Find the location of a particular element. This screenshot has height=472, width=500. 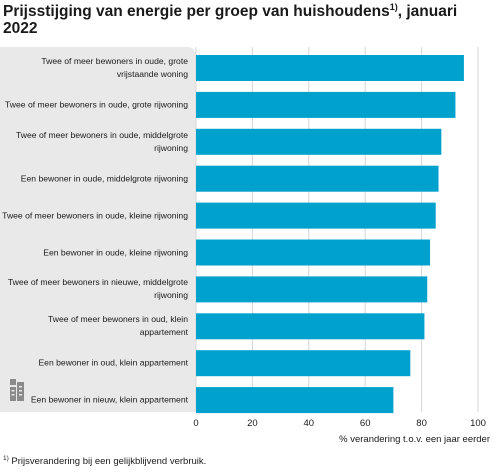

x-tick-label: 60 is located at coordinates (365, 423).